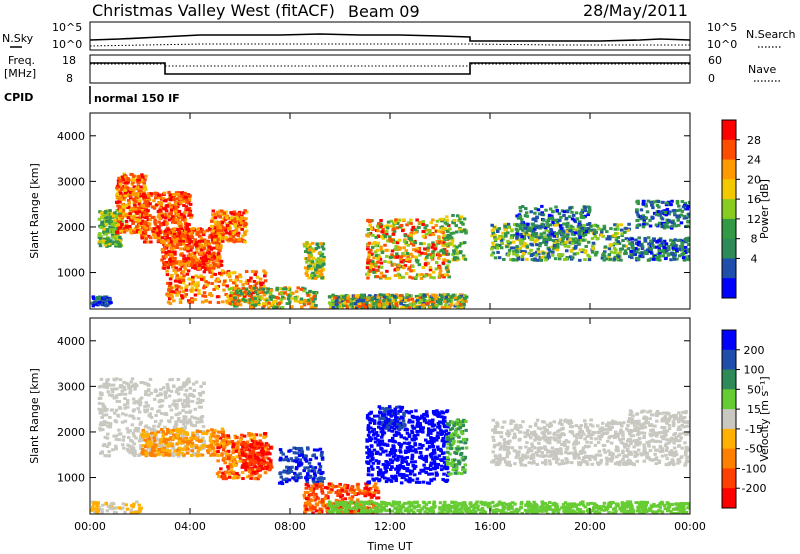  Describe the element at coordinates (21, 60) in the screenshot. I see `freq-label: Freq.` at that location.